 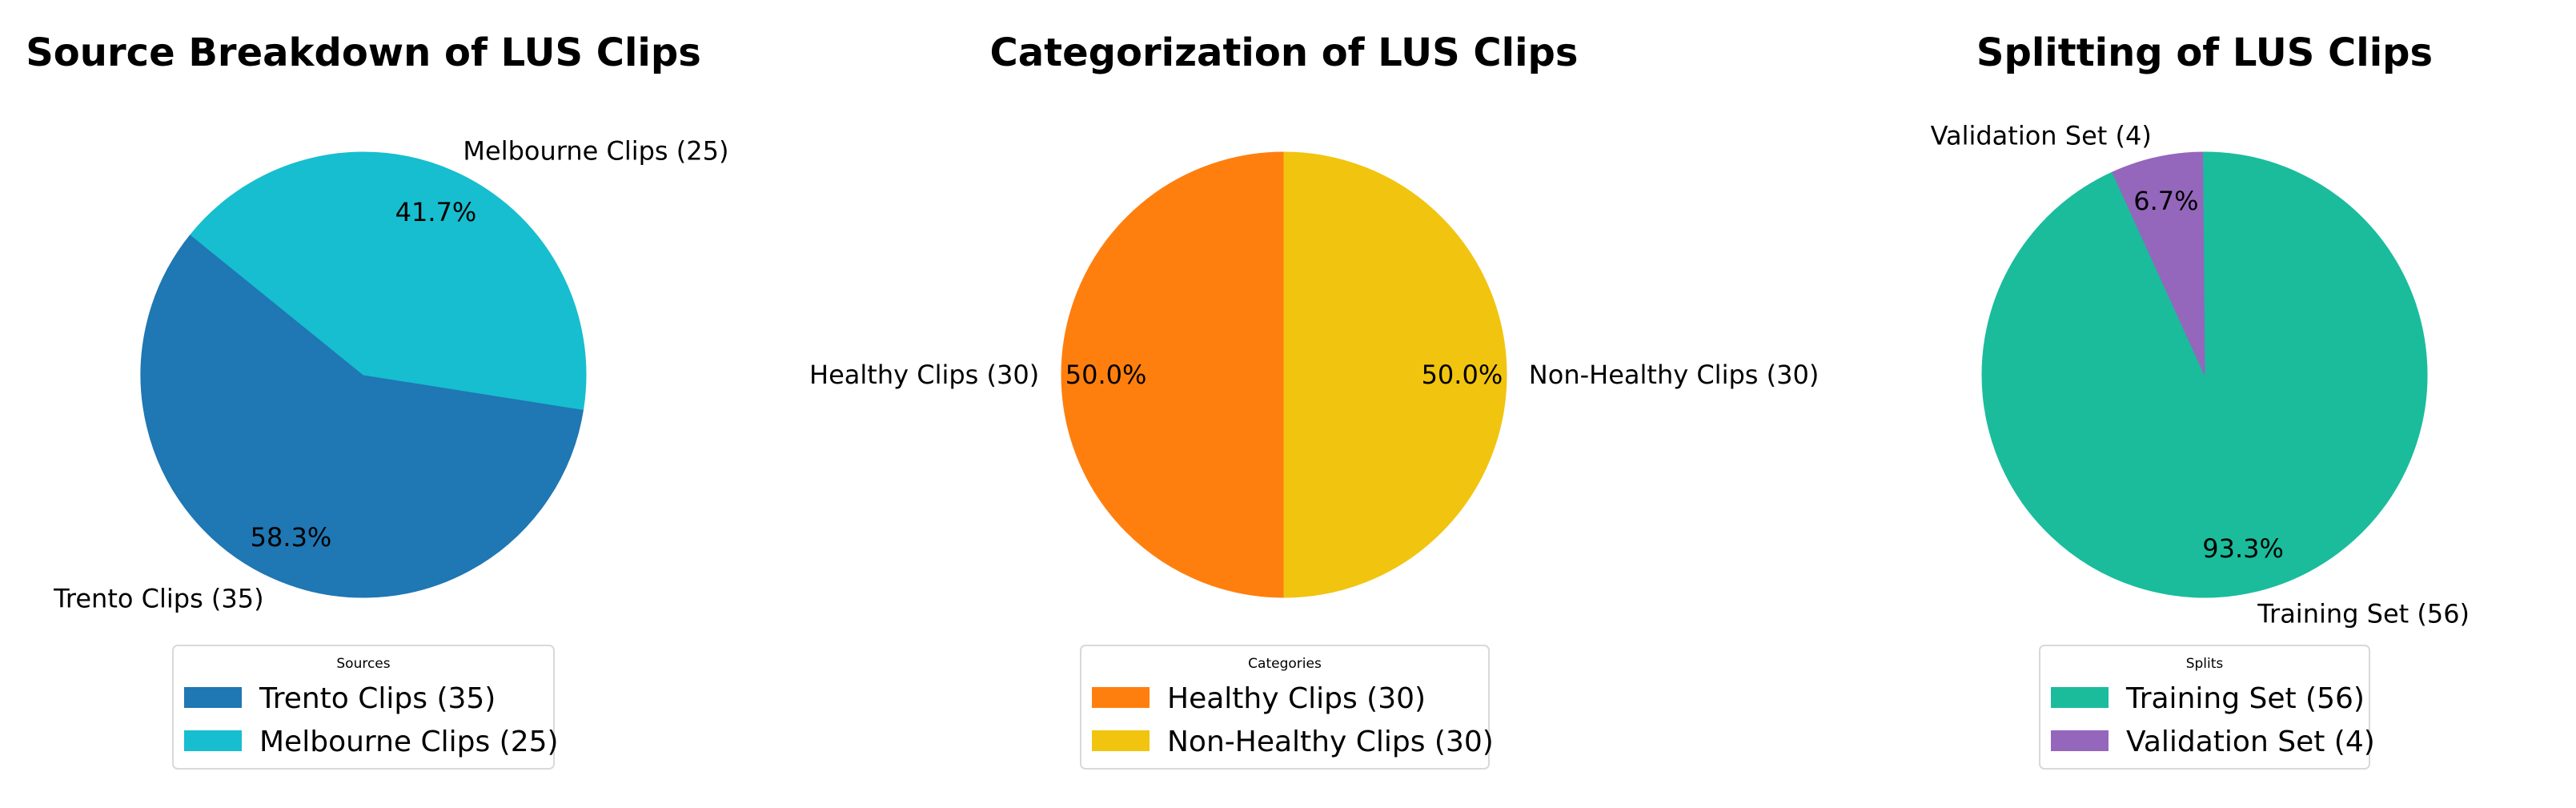 What do you see at coordinates (409, 742) in the screenshot?
I see `legend-entry-label: Melbourne Clips (25)` at bounding box center [409, 742].